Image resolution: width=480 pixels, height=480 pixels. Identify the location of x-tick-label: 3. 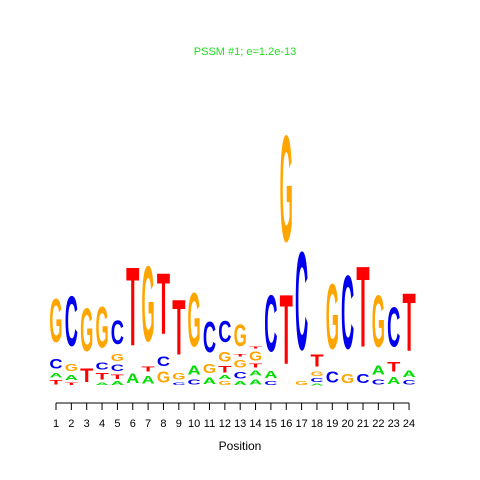
(87, 424).